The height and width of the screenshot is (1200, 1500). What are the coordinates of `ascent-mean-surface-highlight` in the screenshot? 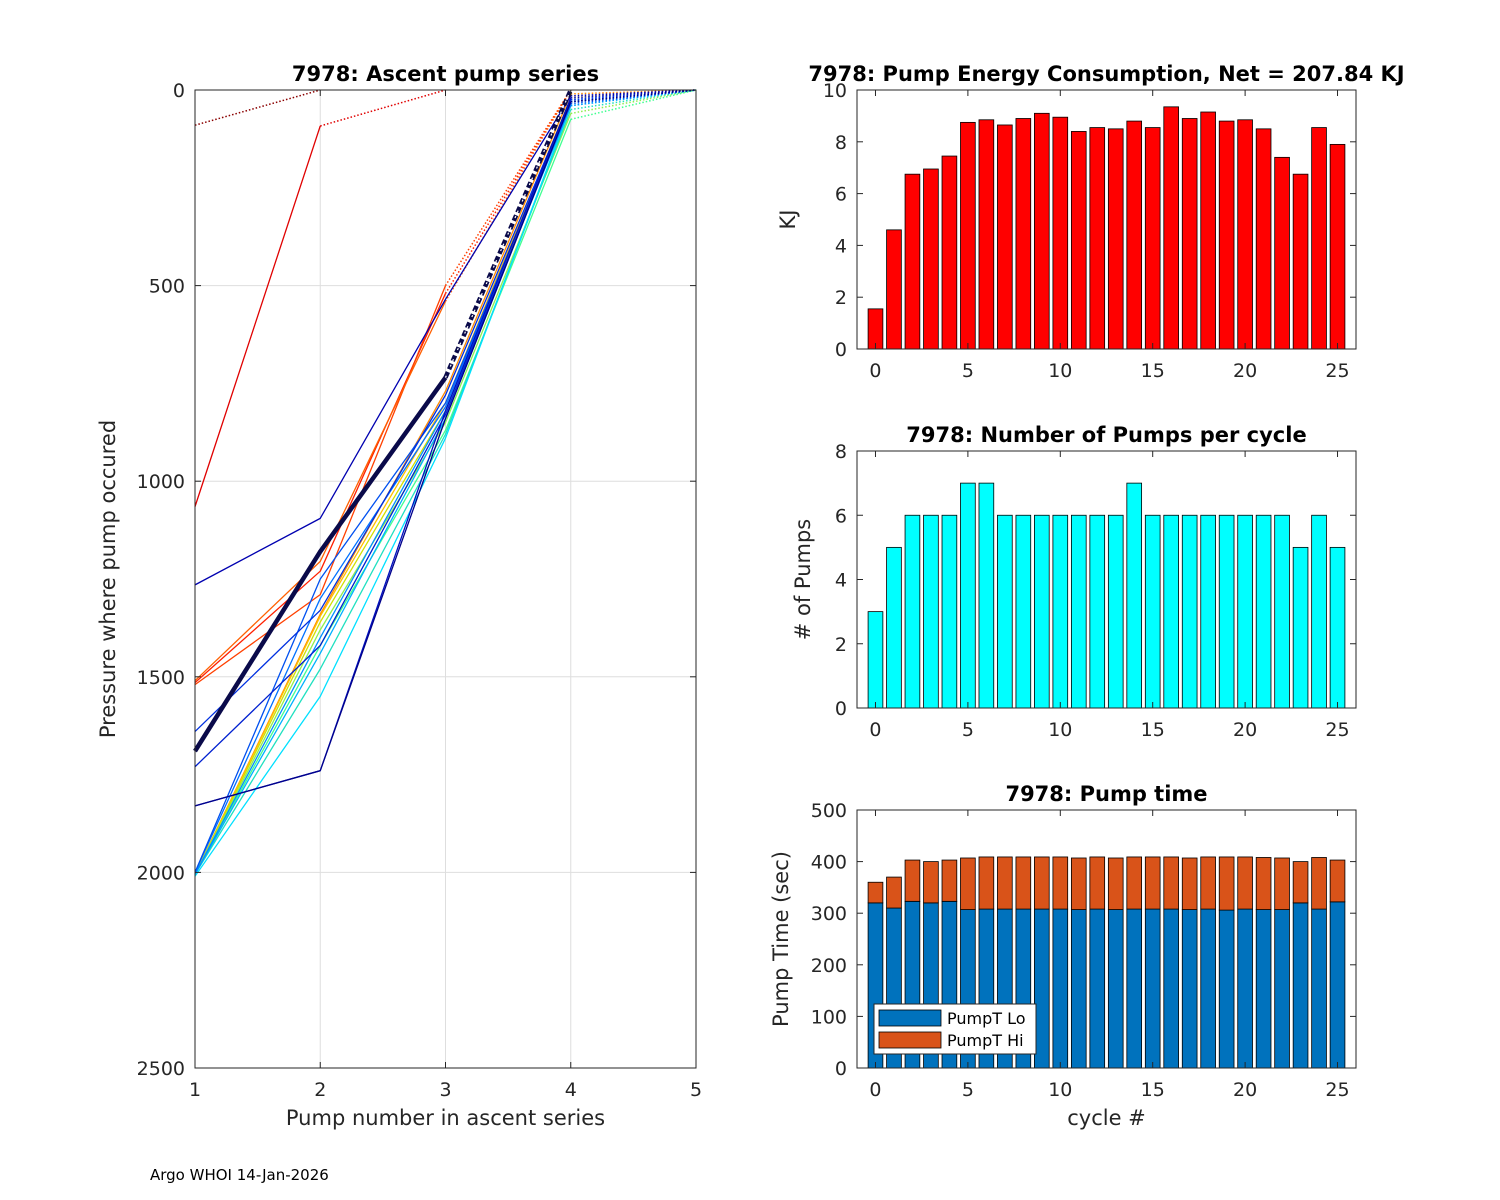 It's located at (508, 233).